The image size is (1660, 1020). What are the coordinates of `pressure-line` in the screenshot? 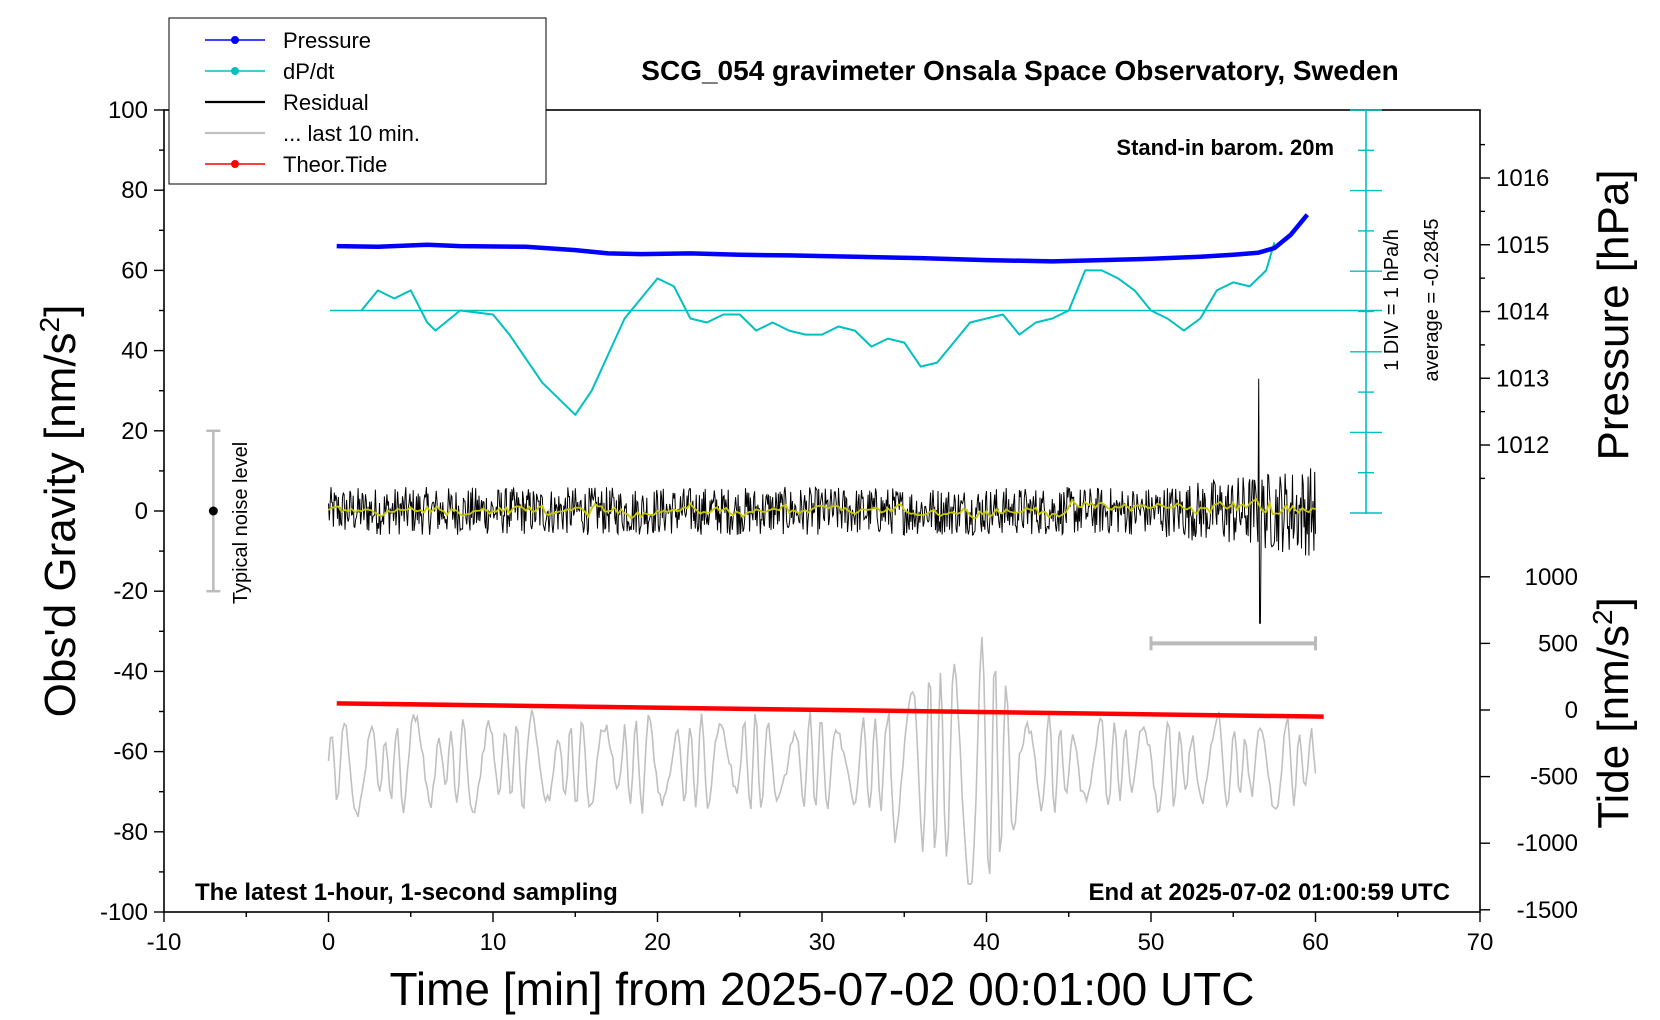 It's located at (823, 238).